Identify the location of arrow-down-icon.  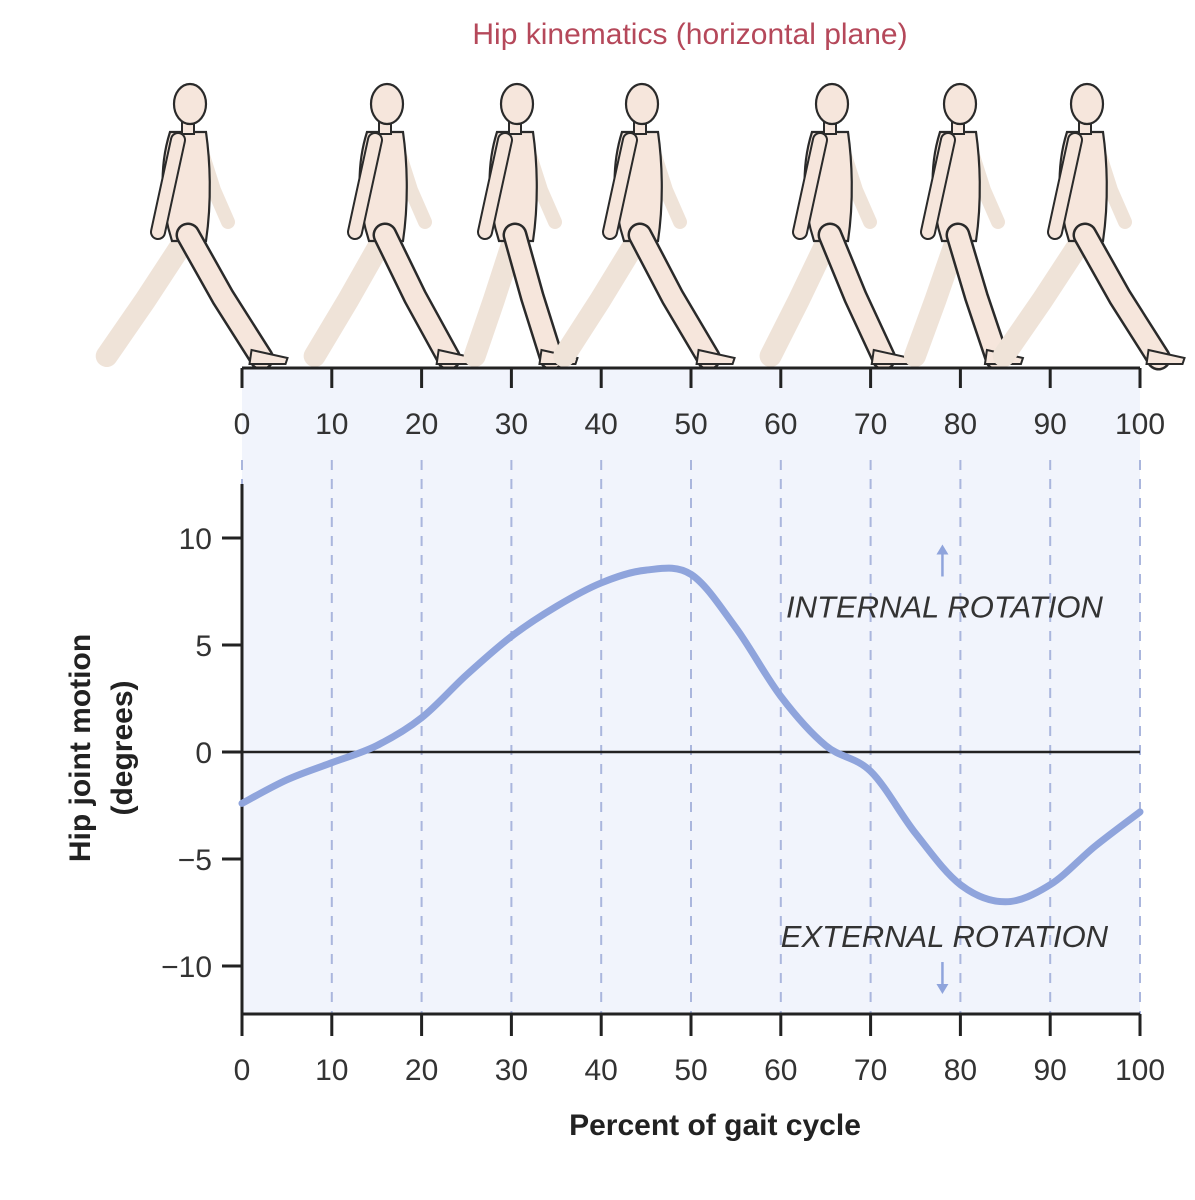
(942, 978).